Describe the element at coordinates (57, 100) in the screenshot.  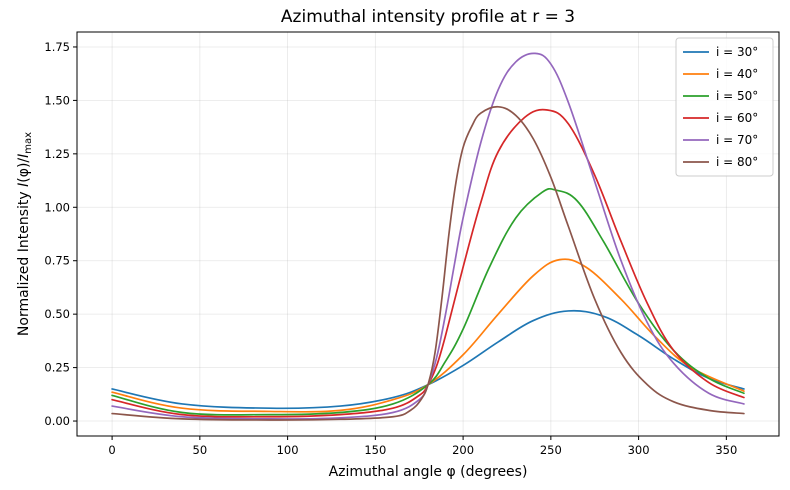
I see `y-tick-label: 1.50` at that location.